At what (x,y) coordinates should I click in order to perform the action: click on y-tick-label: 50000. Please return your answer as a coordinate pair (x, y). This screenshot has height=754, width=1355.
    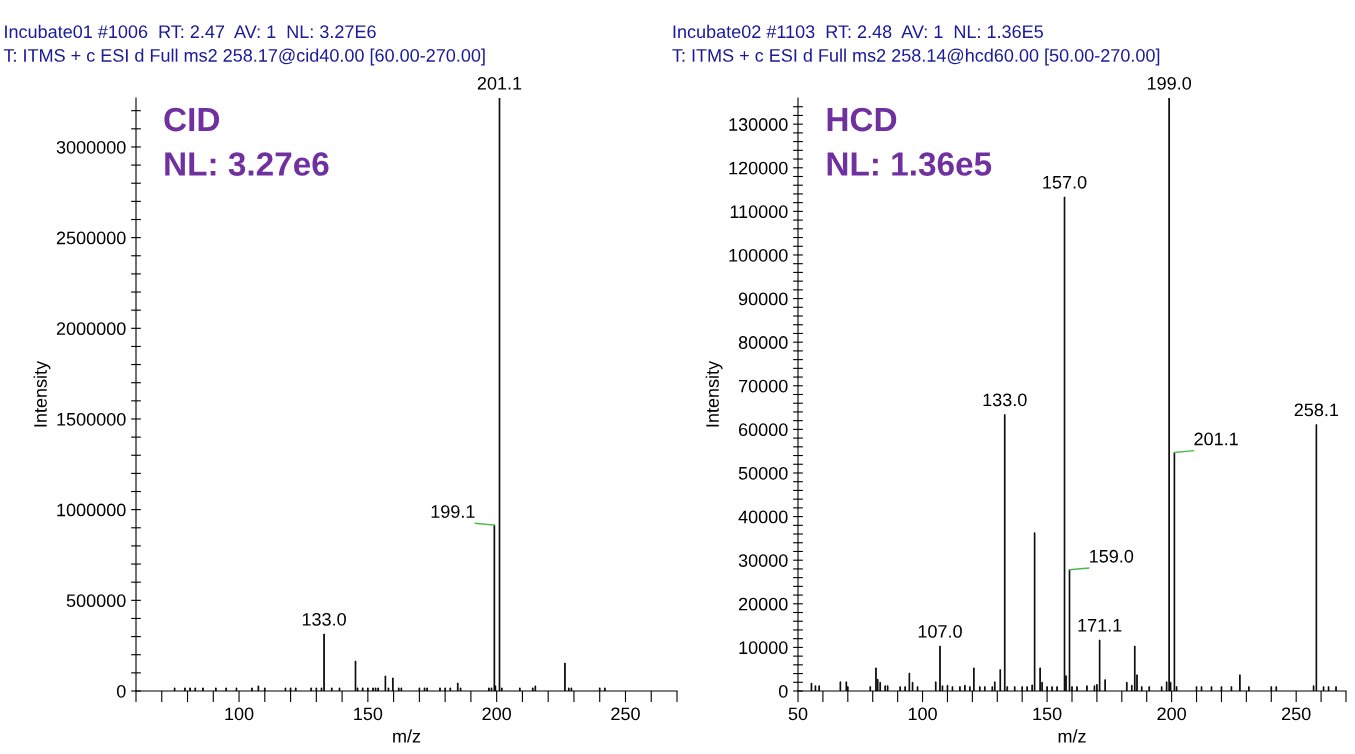
    Looking at the image, I should click on (763, 473).